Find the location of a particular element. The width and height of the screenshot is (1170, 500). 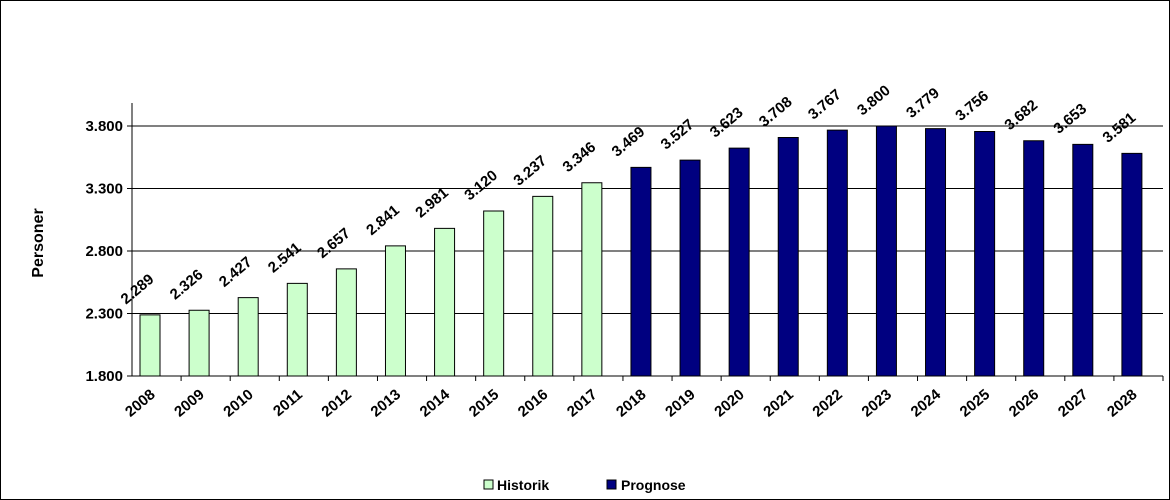

bar-prognose-2028 is located at coordinates (1132, 264).